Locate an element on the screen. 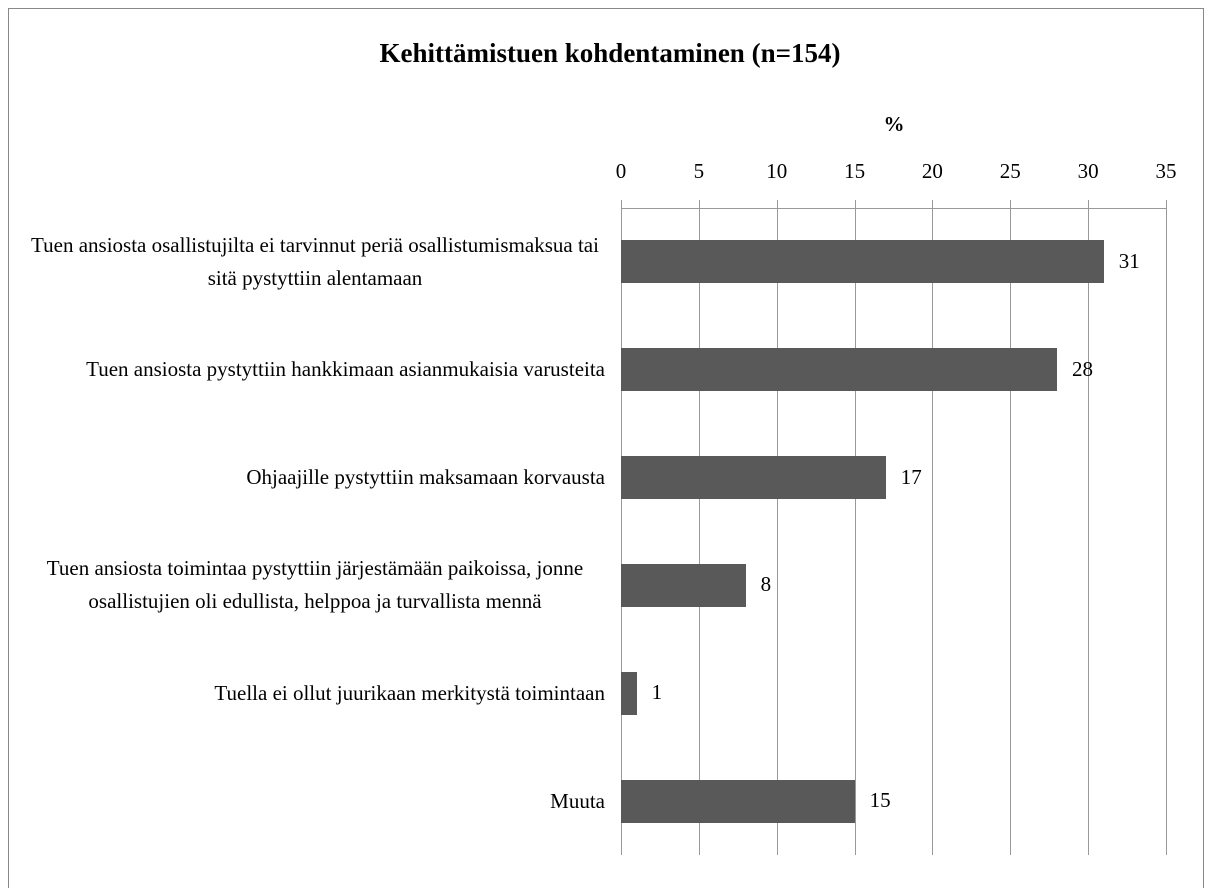  y-tick-label: Muuta is located at coordinates (577, 800).